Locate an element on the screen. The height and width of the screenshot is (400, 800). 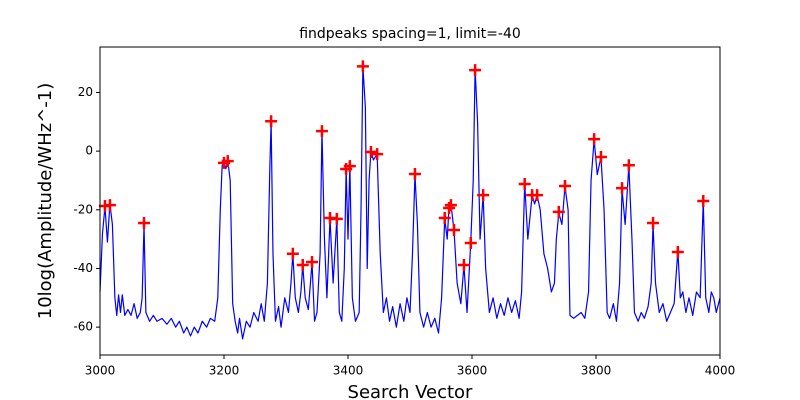
y-tick-label: -60 is located at coordinates (83, 327).